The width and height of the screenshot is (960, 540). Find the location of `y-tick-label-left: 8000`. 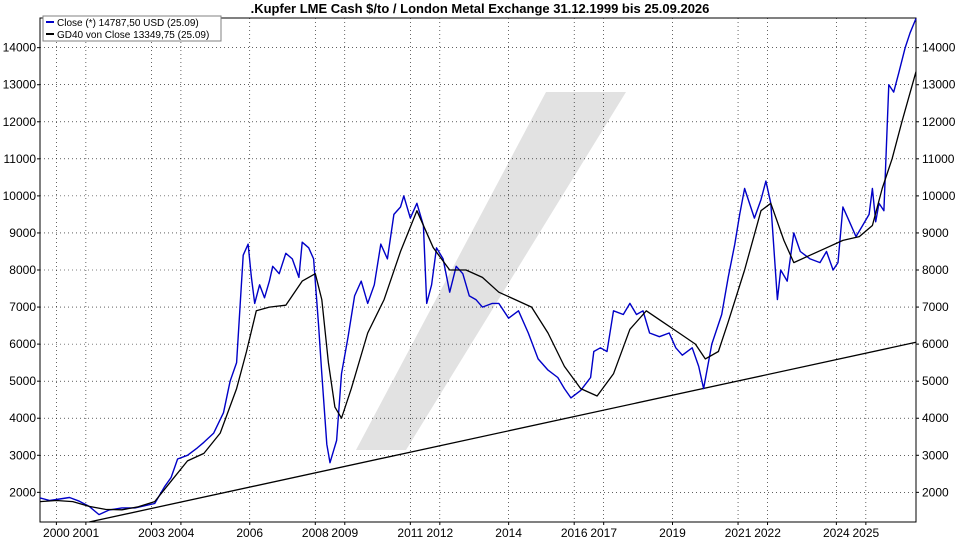

y-tick-label-left: 8000 is located at coordinates (22, 270).